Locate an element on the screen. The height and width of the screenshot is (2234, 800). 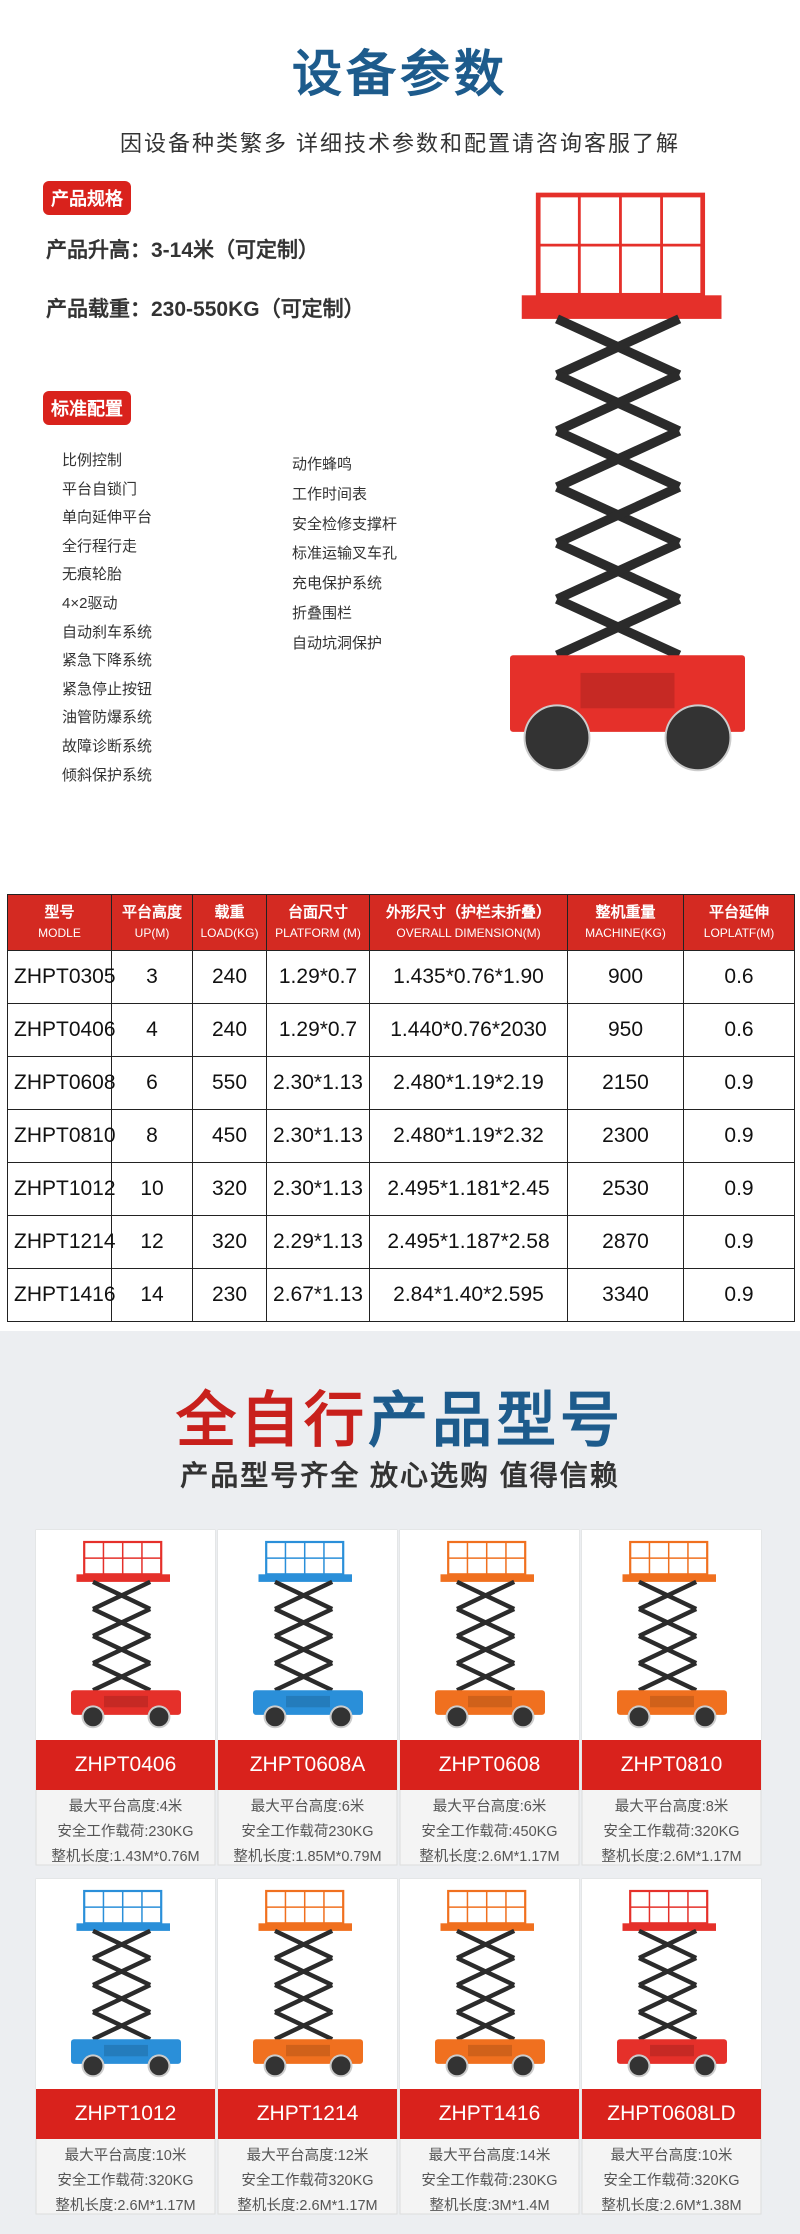
header-en: UP(M) is located at coordinates (152, 932).